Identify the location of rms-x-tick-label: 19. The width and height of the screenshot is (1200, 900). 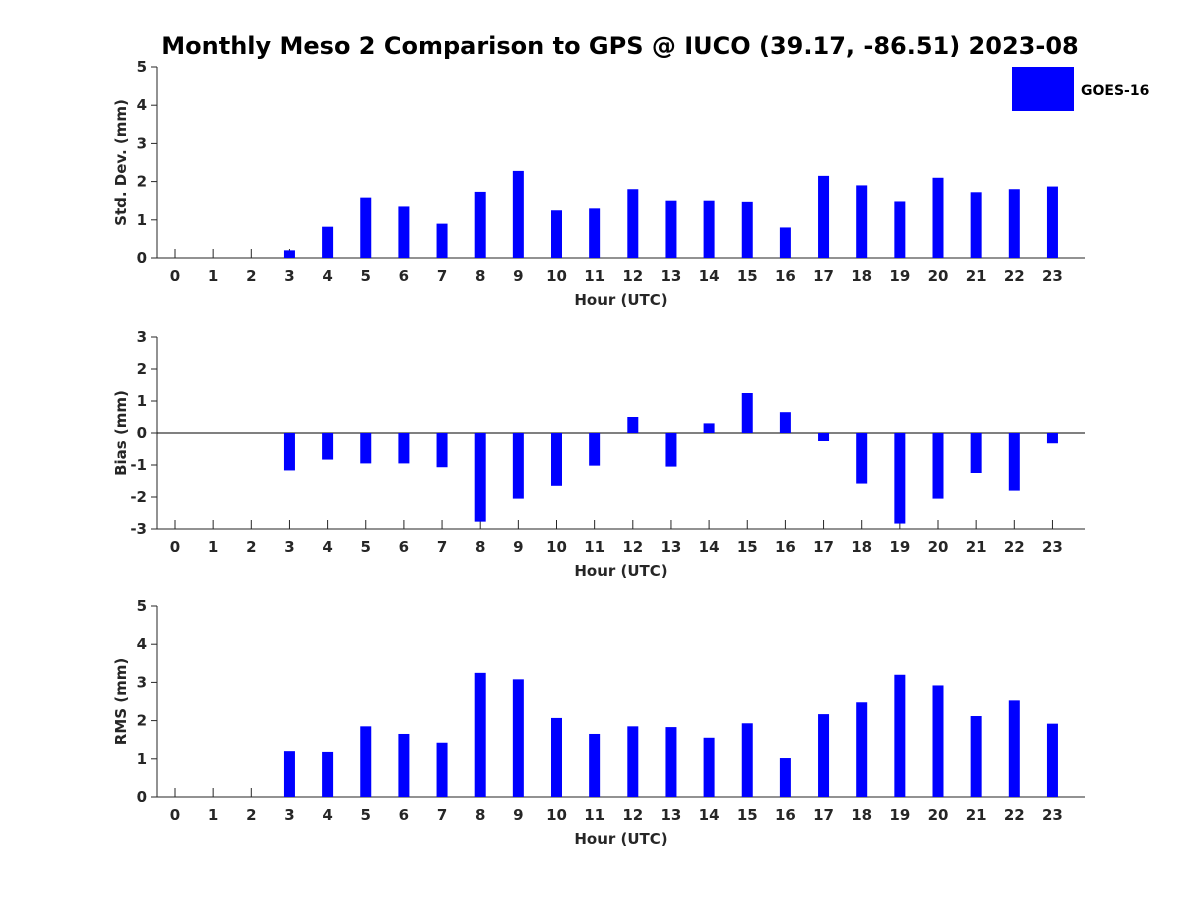
(899, 815).